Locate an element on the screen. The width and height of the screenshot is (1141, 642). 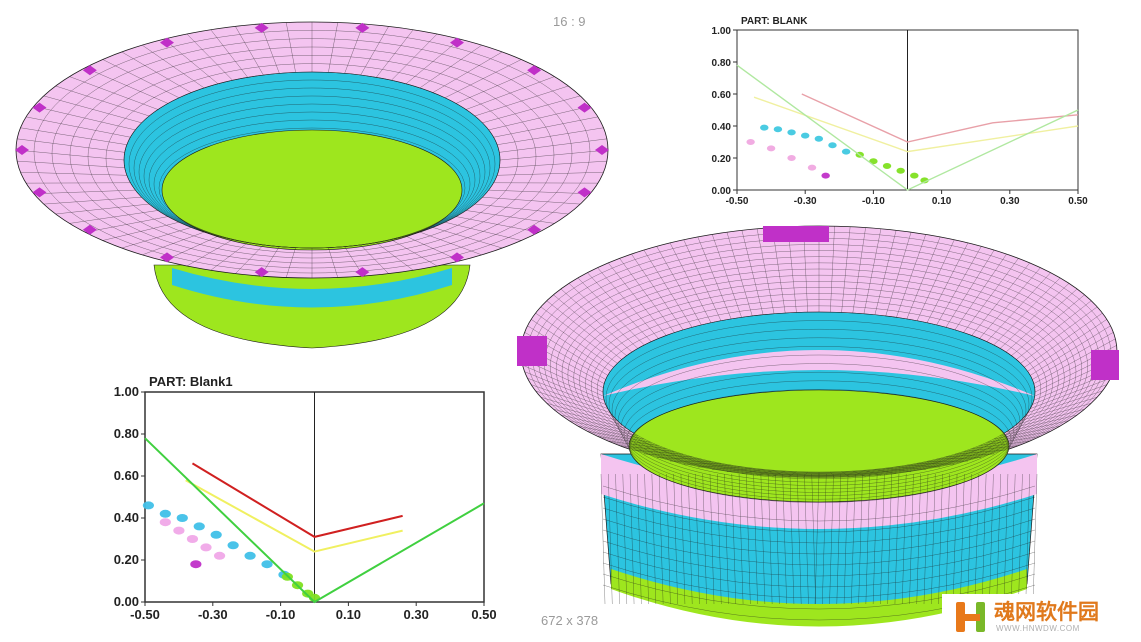
mesh-ring-line is located at coordinates (312, 157).